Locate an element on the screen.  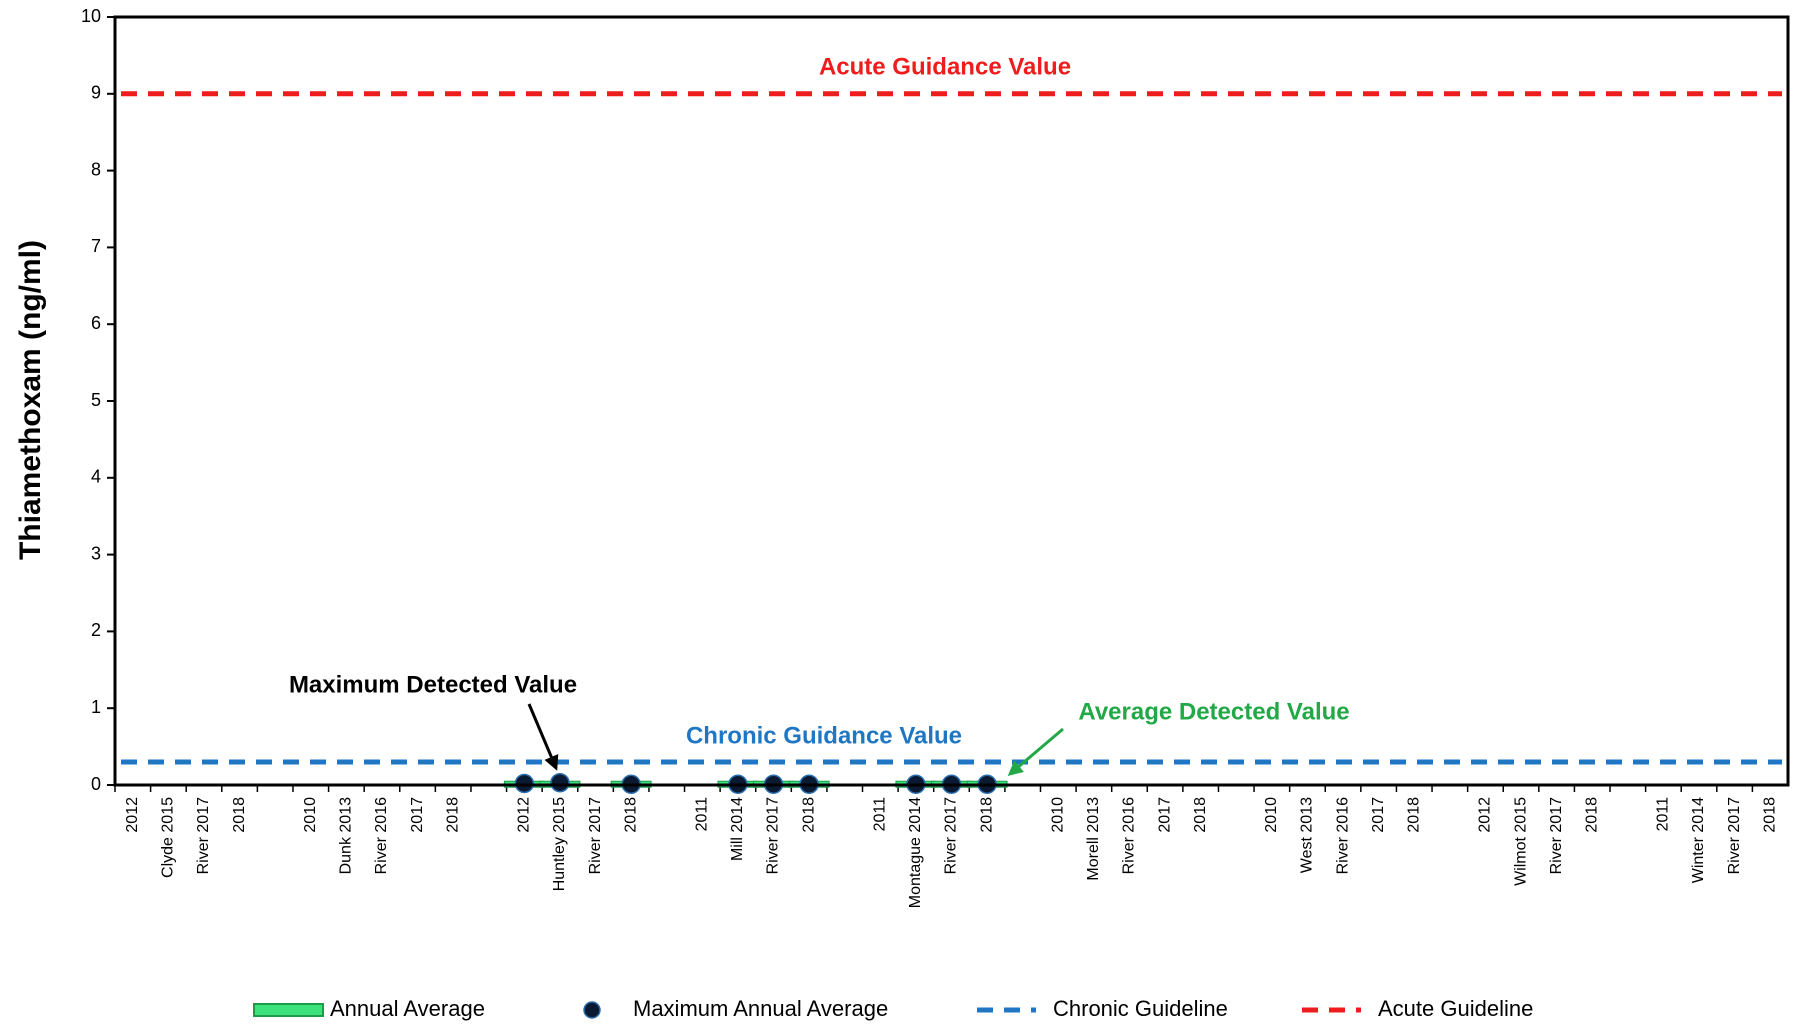
x-tick-label: Mill 2014 is located at coordinates (737, 829).